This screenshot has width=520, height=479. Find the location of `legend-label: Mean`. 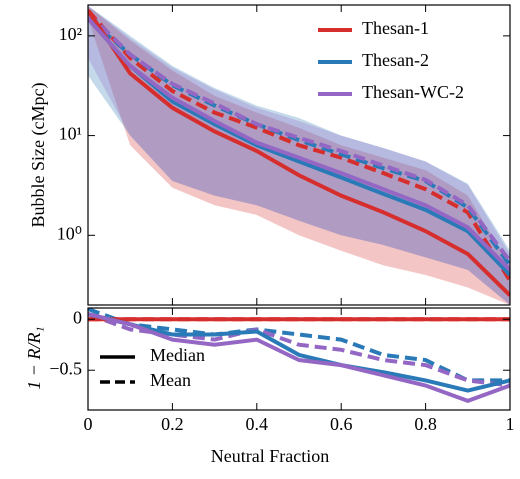

legend-label: Mean is located at coordinates (170, 380).